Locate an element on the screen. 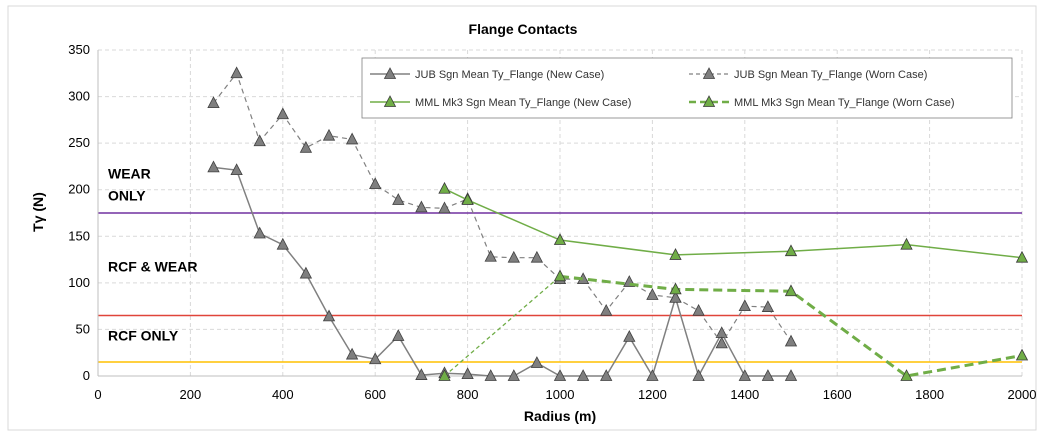 The height and width of the screenshot is (441, 1044). y-tick-label: 350 is located at coordinates (79, 49).